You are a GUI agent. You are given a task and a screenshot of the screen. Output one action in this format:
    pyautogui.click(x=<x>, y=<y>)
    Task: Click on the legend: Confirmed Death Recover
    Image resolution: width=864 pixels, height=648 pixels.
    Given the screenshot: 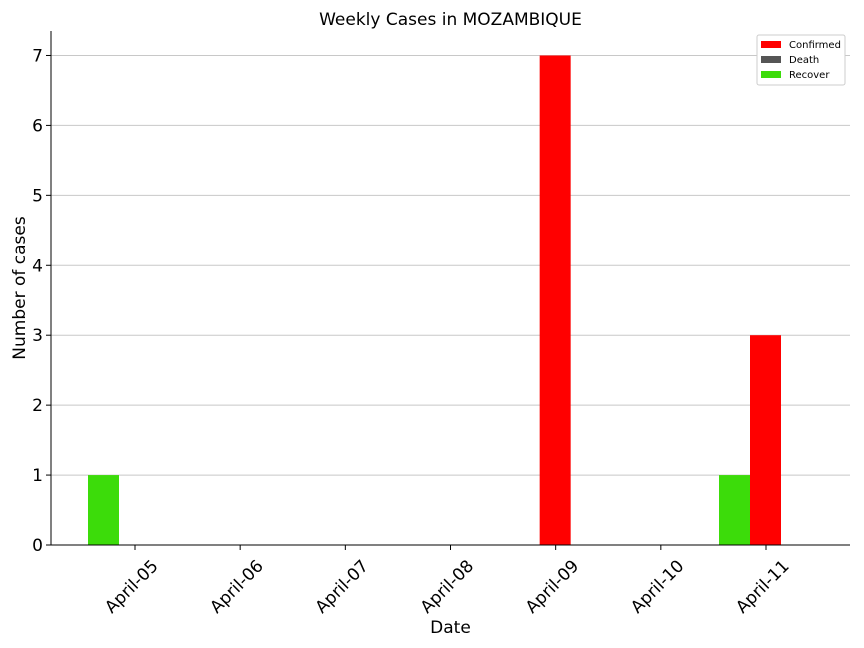 What is the action you would take?
    pyautogui.click(x=801, y=60)
    